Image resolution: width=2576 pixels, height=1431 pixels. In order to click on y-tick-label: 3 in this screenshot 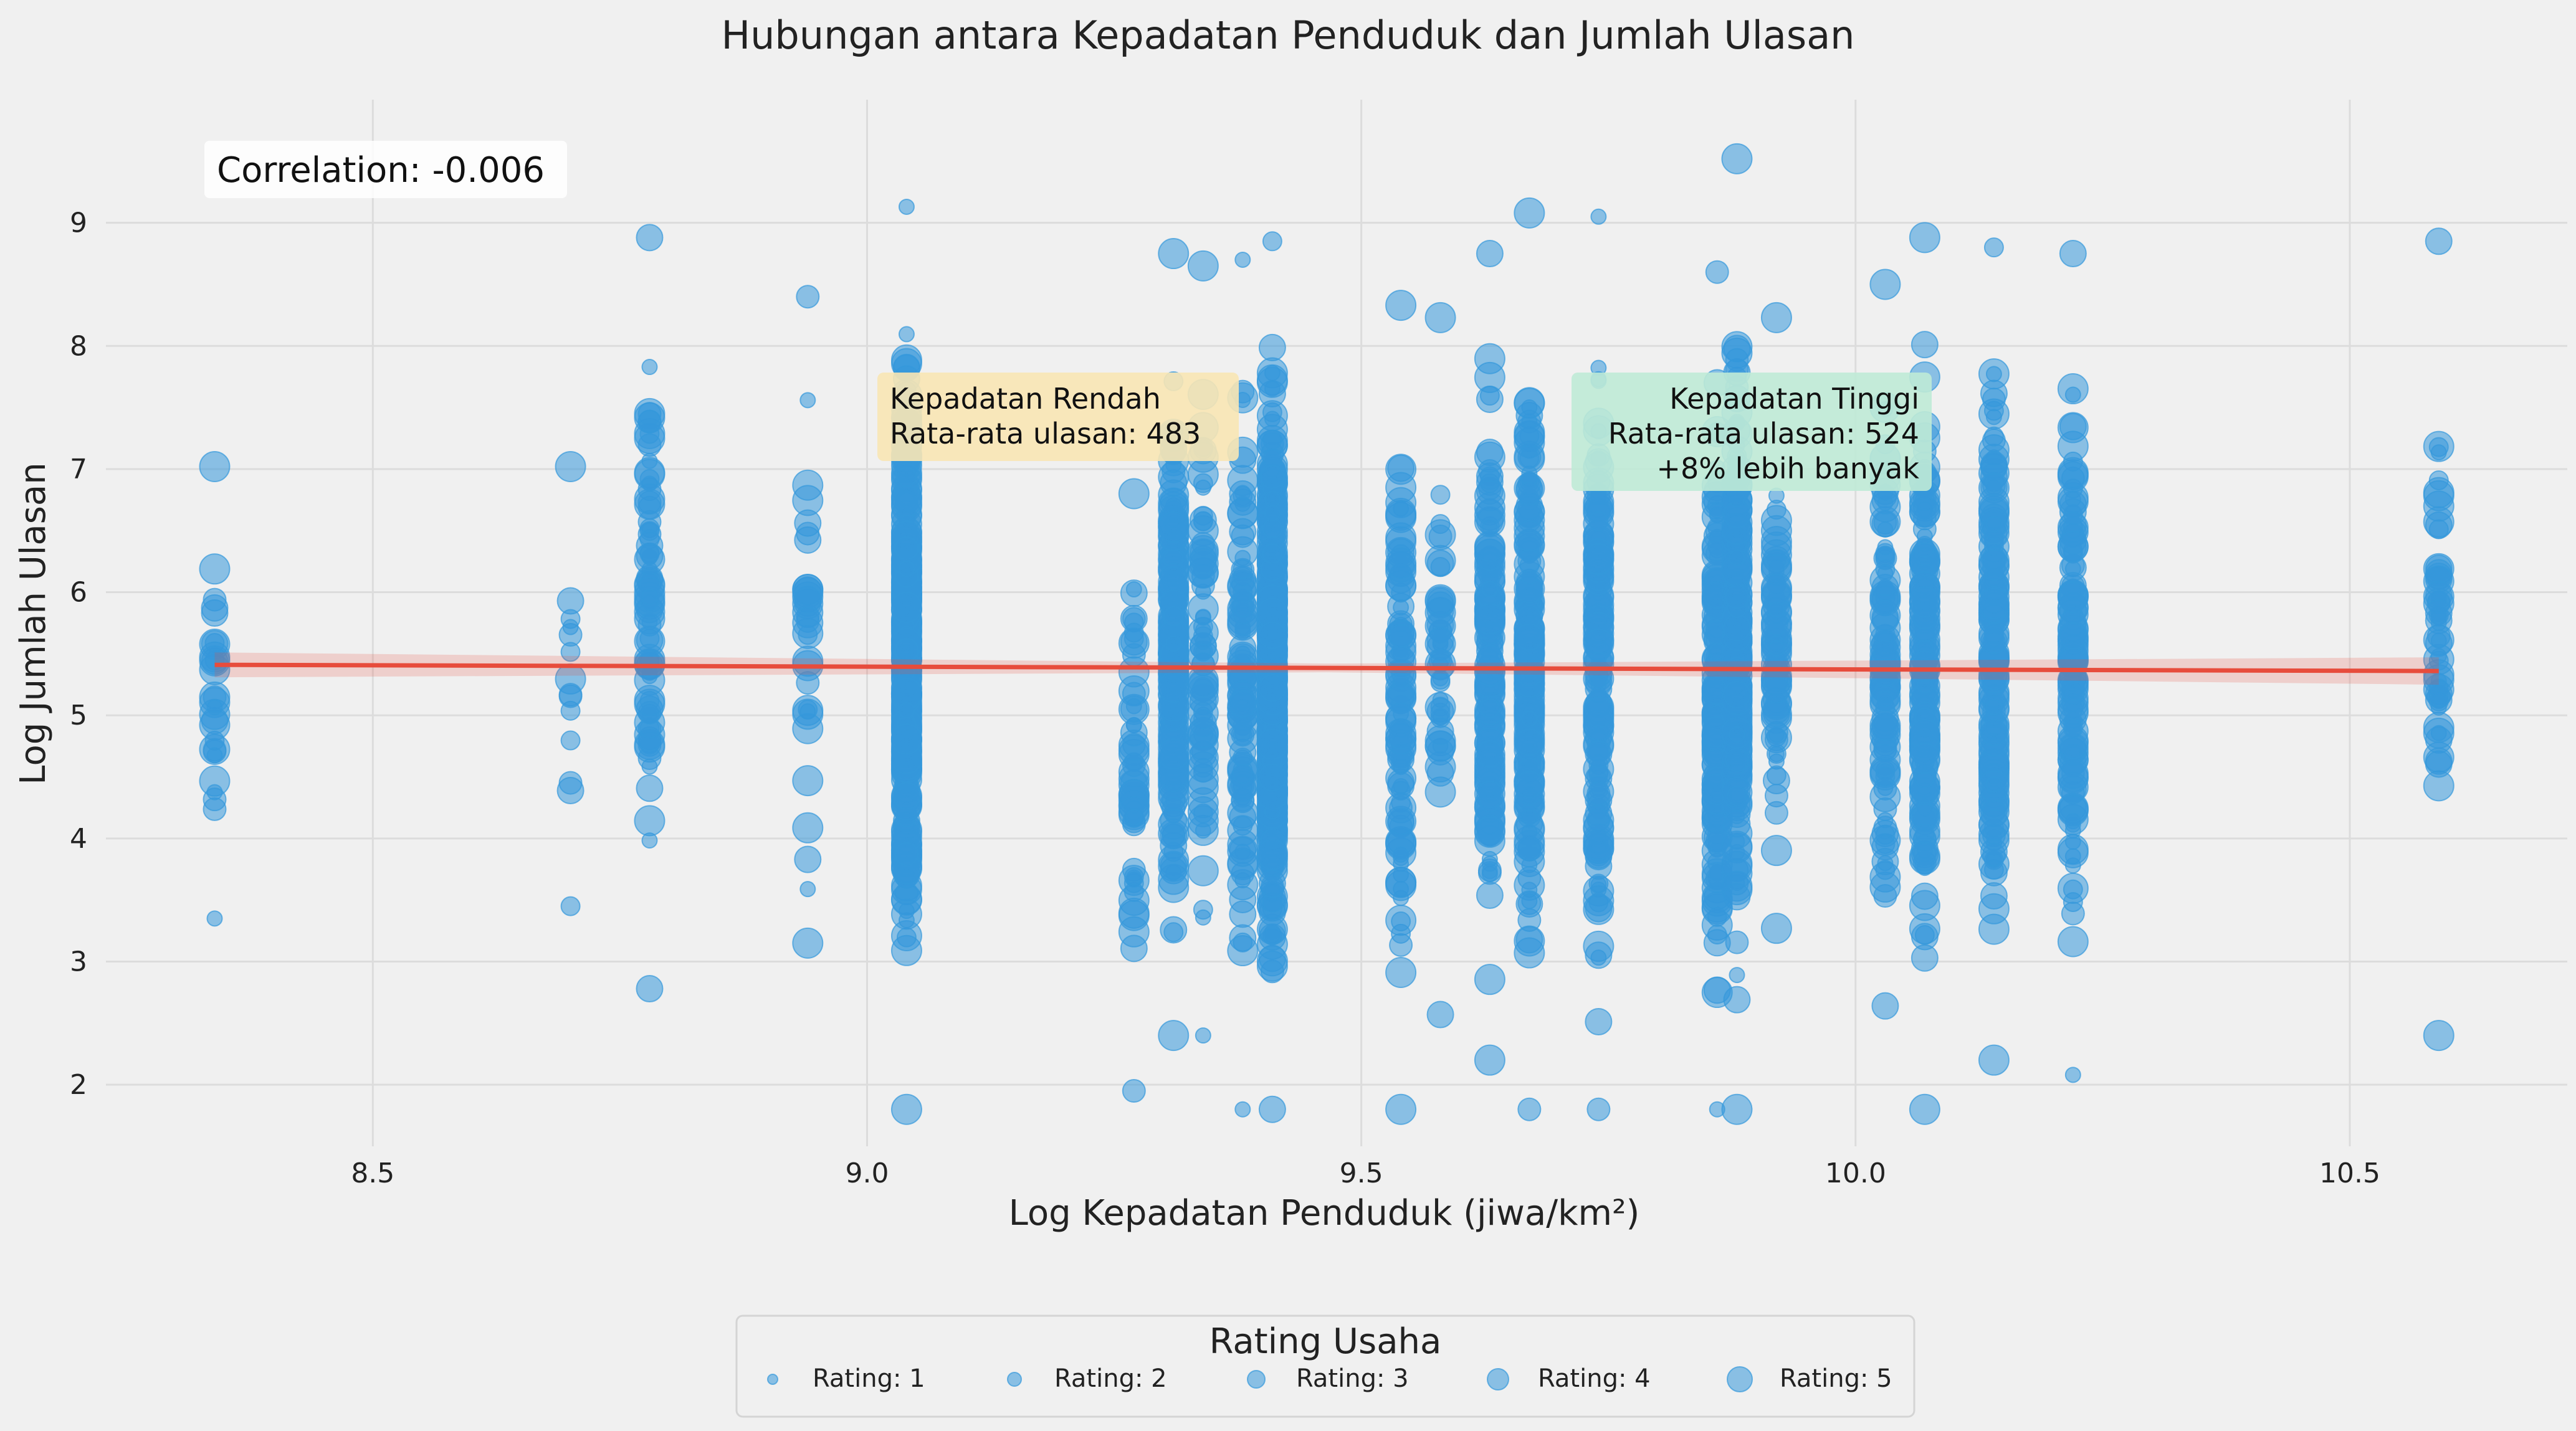, I will do `click(78, 962)`.